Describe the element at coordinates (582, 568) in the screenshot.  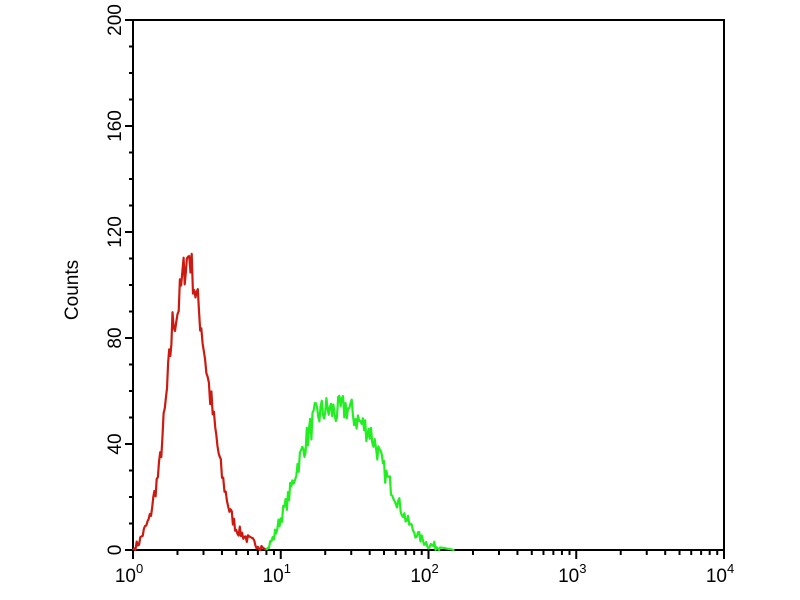
I see `x-tick-exponent: 3` at that location.